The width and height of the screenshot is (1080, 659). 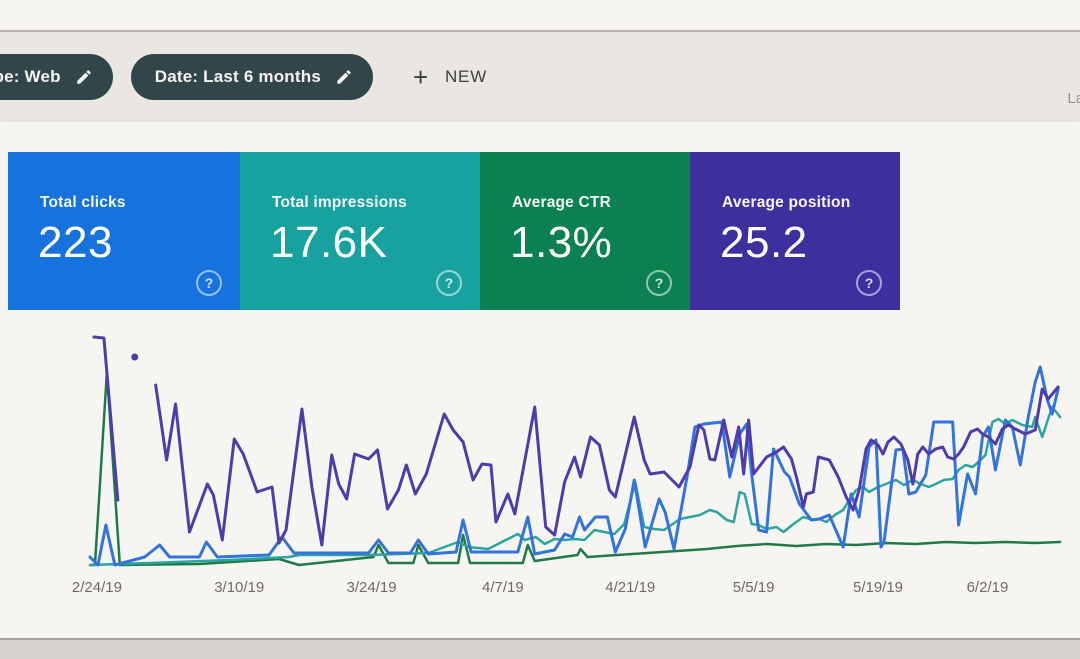 I want to click on truncated-last-updated-text: La, so click(x=1073, y=98).